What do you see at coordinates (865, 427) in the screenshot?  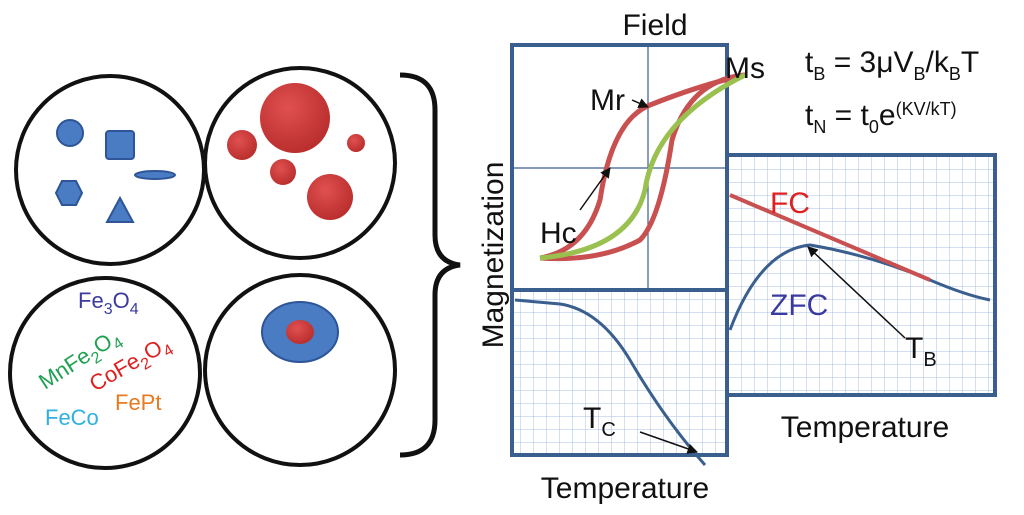 I see `fc-x-label: Temperature` at bounding box center [865, 427].